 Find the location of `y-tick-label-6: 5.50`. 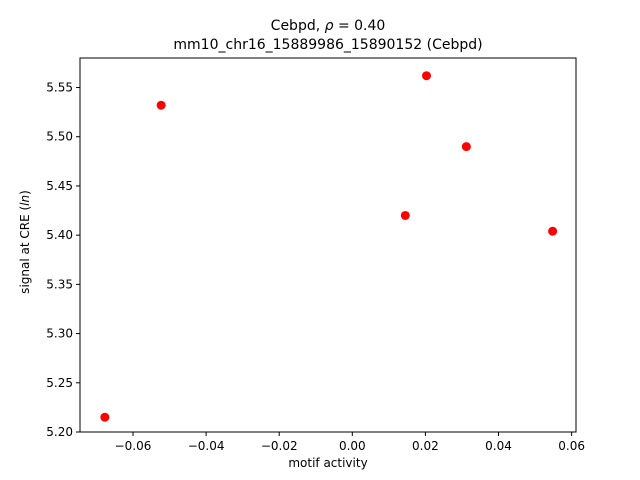

y-tick-label-6: 5.50 is located at coordinates (59, 137).